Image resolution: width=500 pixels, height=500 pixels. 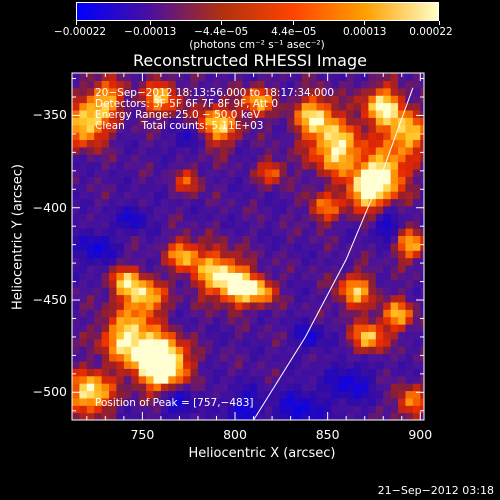 I want to click on x-tick-label: 750, so click(x=142, y=434).